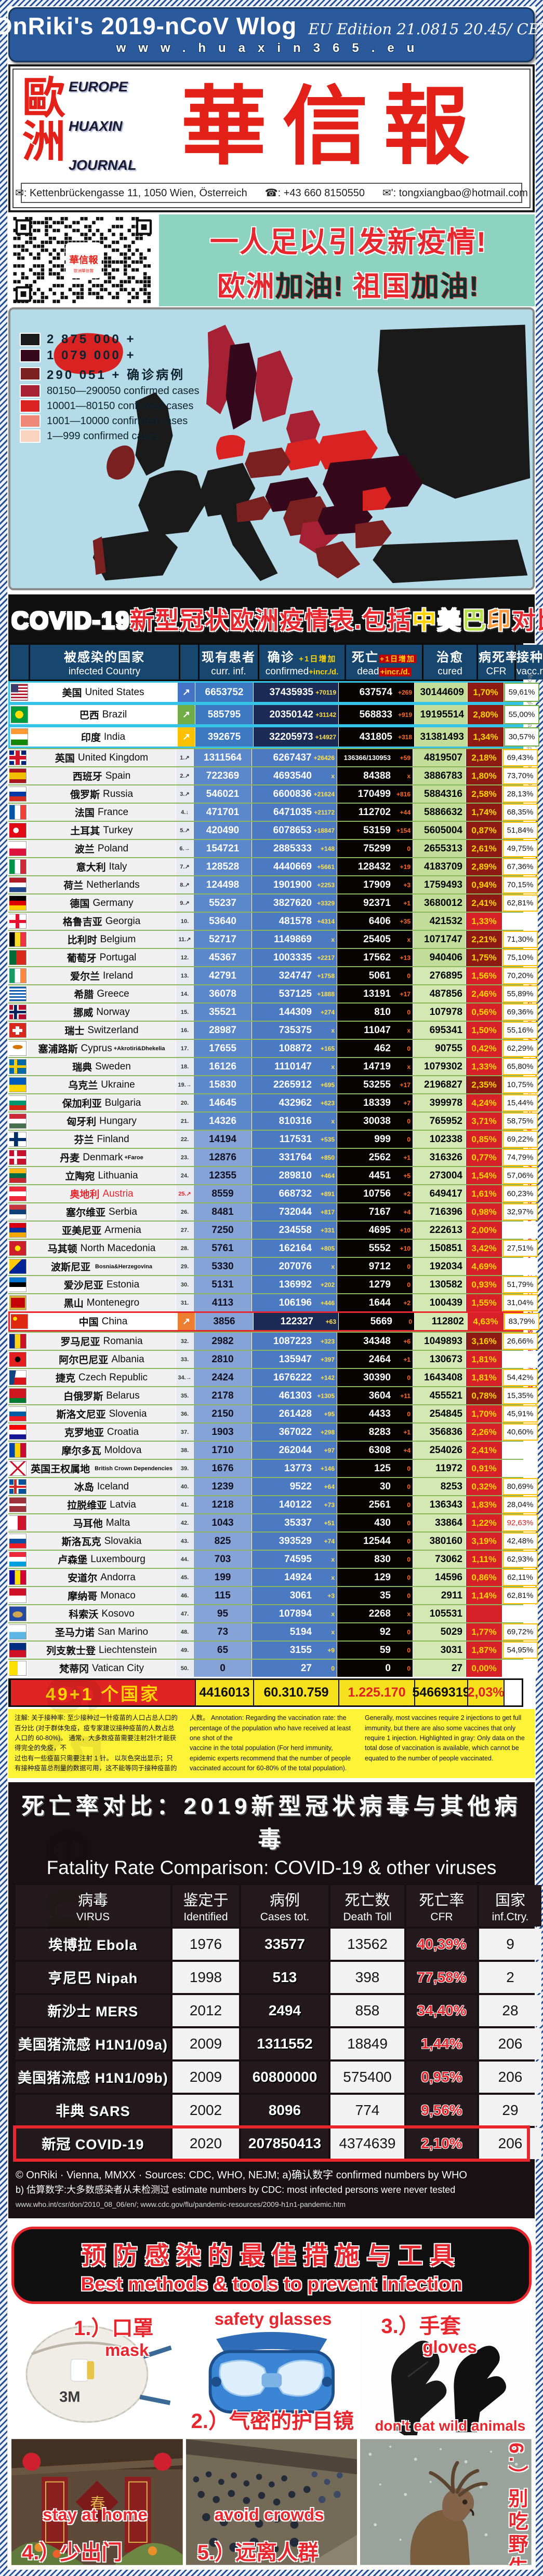 This screenshot has width=543, height=2576. I want to click on legend-item: 290 051 + 确诊病例, so click(110, 373).